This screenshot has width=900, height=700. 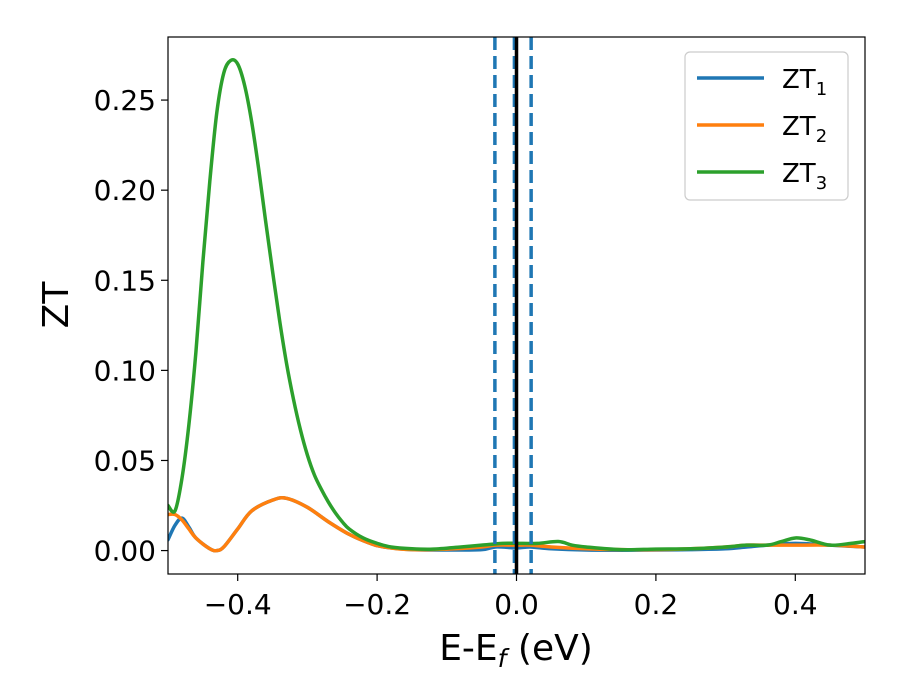 I want to click on x-axis-label-main: E-E, so click(x=468, y=648).